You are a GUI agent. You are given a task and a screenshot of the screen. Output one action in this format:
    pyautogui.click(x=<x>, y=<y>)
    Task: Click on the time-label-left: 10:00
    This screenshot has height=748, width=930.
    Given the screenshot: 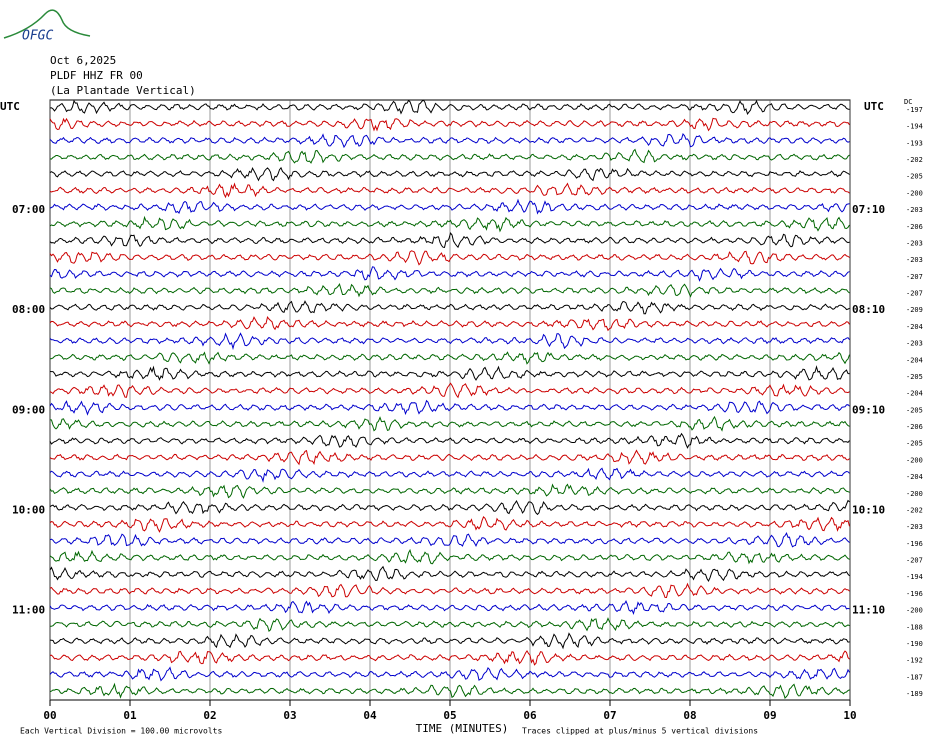 What is the action you would take?
    pyautogui.click(x=28, y=509)
    